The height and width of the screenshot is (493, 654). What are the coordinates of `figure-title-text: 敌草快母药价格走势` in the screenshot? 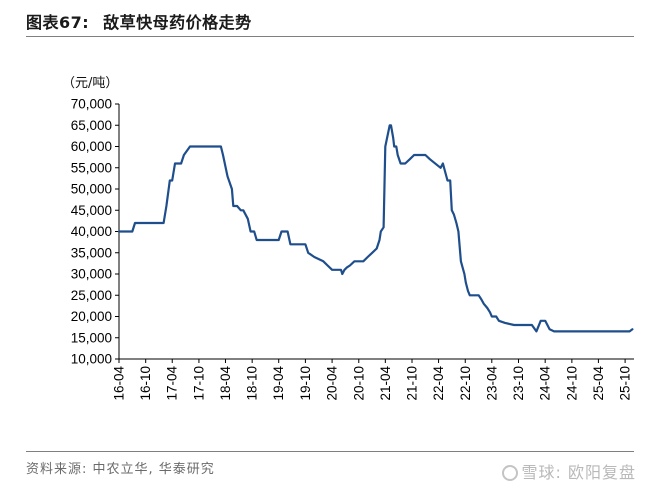 It's located at (177, 22).